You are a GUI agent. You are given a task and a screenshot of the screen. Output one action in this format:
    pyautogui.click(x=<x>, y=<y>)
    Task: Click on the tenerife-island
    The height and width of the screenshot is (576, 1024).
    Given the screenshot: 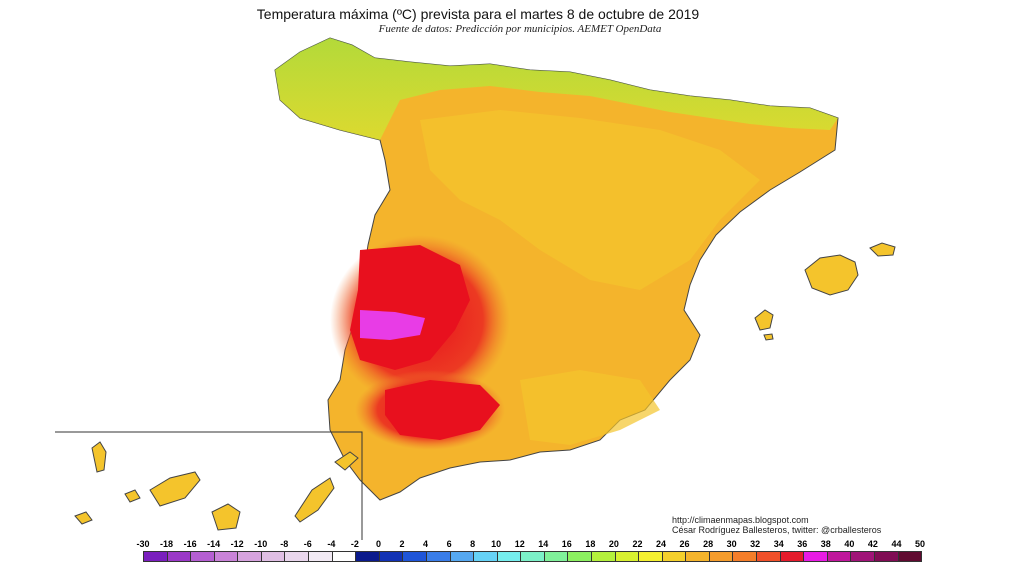 What is the action you would take?
    pyautogui.click(x=175, y=489)
    